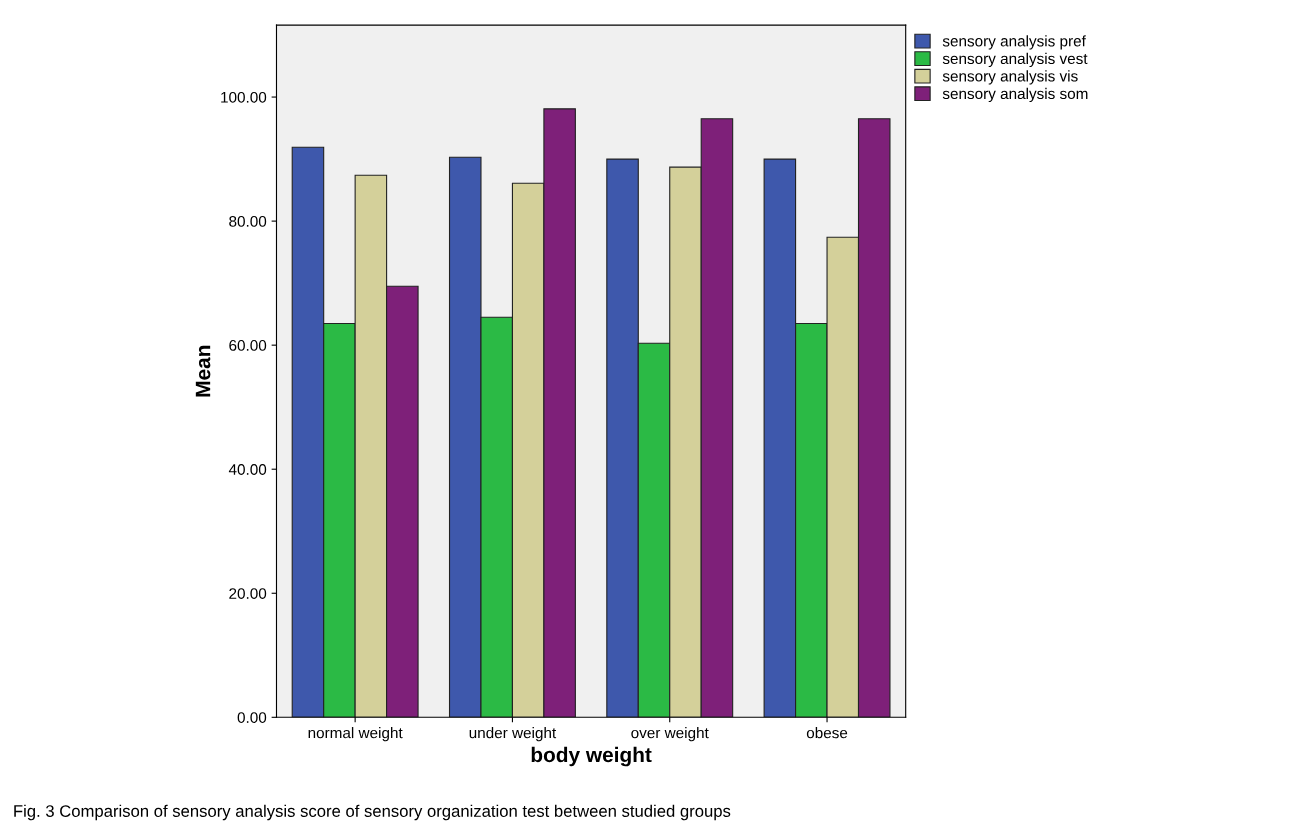  I want to click on y-tick-label: 20.00, so click(248, 593).